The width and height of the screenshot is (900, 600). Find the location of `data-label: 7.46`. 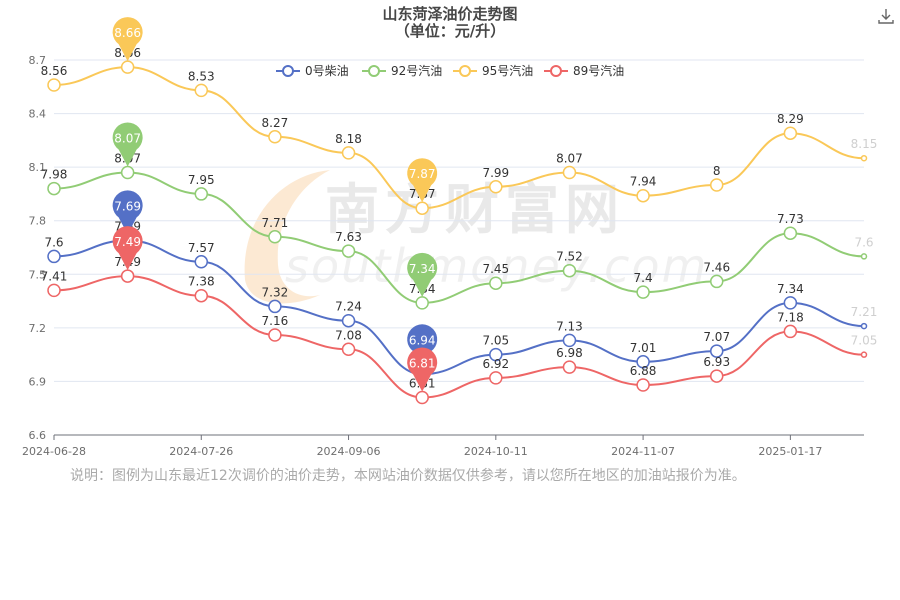

data-label: 7.46 is located at coordinates (716, 267).